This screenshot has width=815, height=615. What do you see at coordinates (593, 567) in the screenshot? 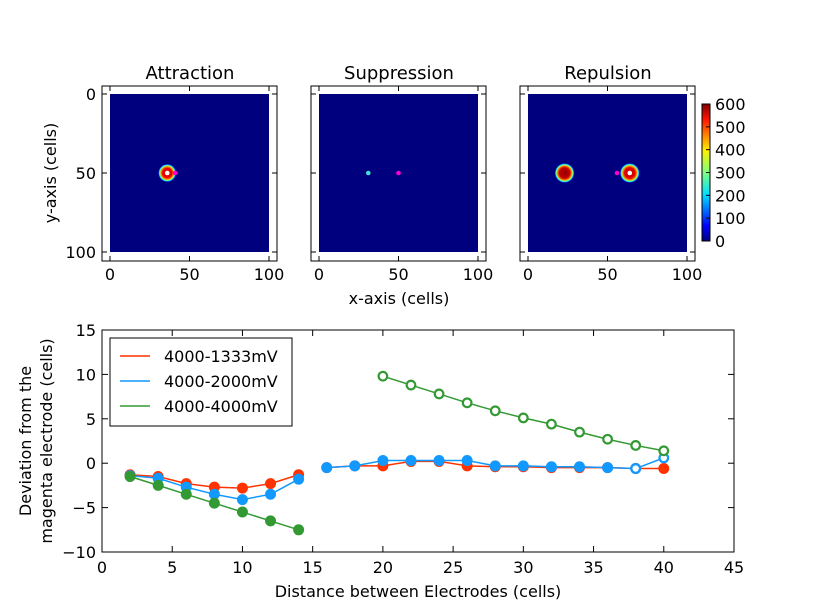
I see `x-tick-label: 35` at bounding box center [593, 567].